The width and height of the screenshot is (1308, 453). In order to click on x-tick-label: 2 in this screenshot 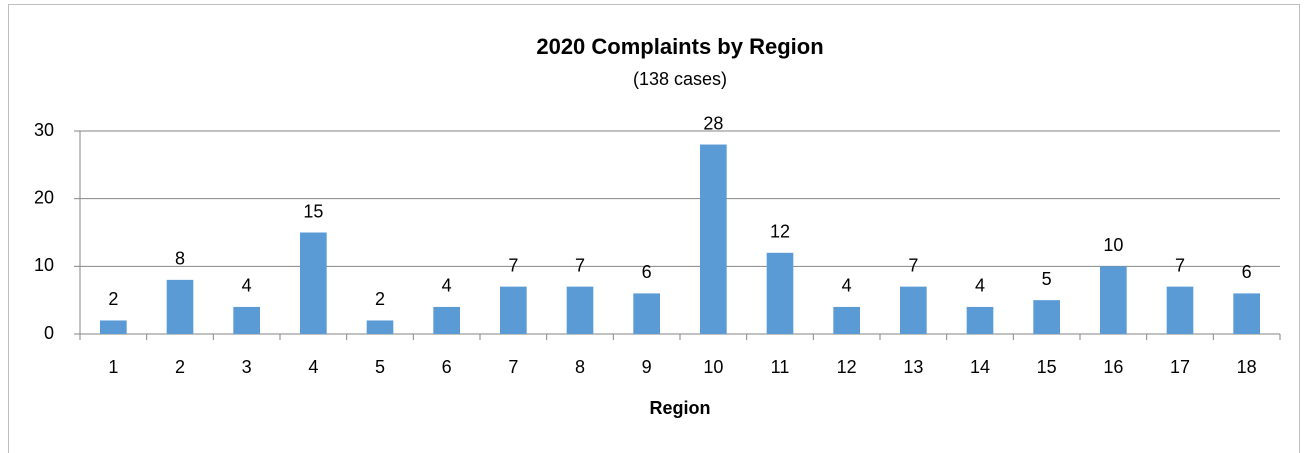, I will do `click(180, 367)`.